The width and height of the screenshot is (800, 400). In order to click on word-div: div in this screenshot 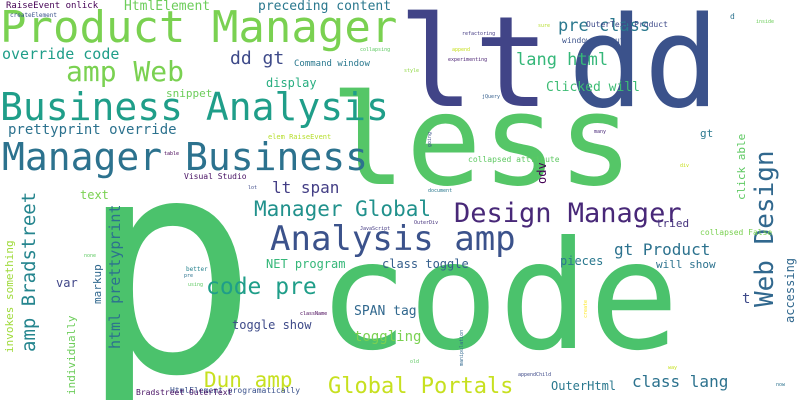, I will do `click(685, 166)`.